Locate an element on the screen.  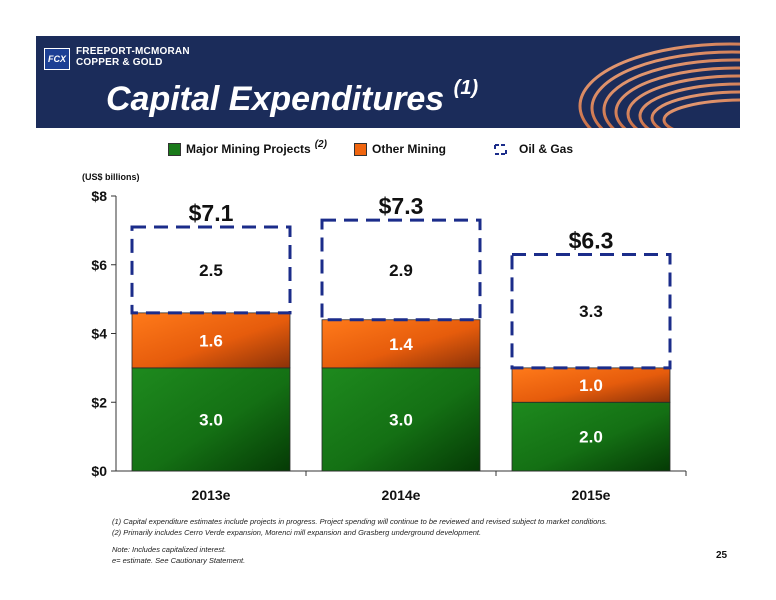
legend-label-major-mining: Major Mining Projects is located at coordinates (248, 149).